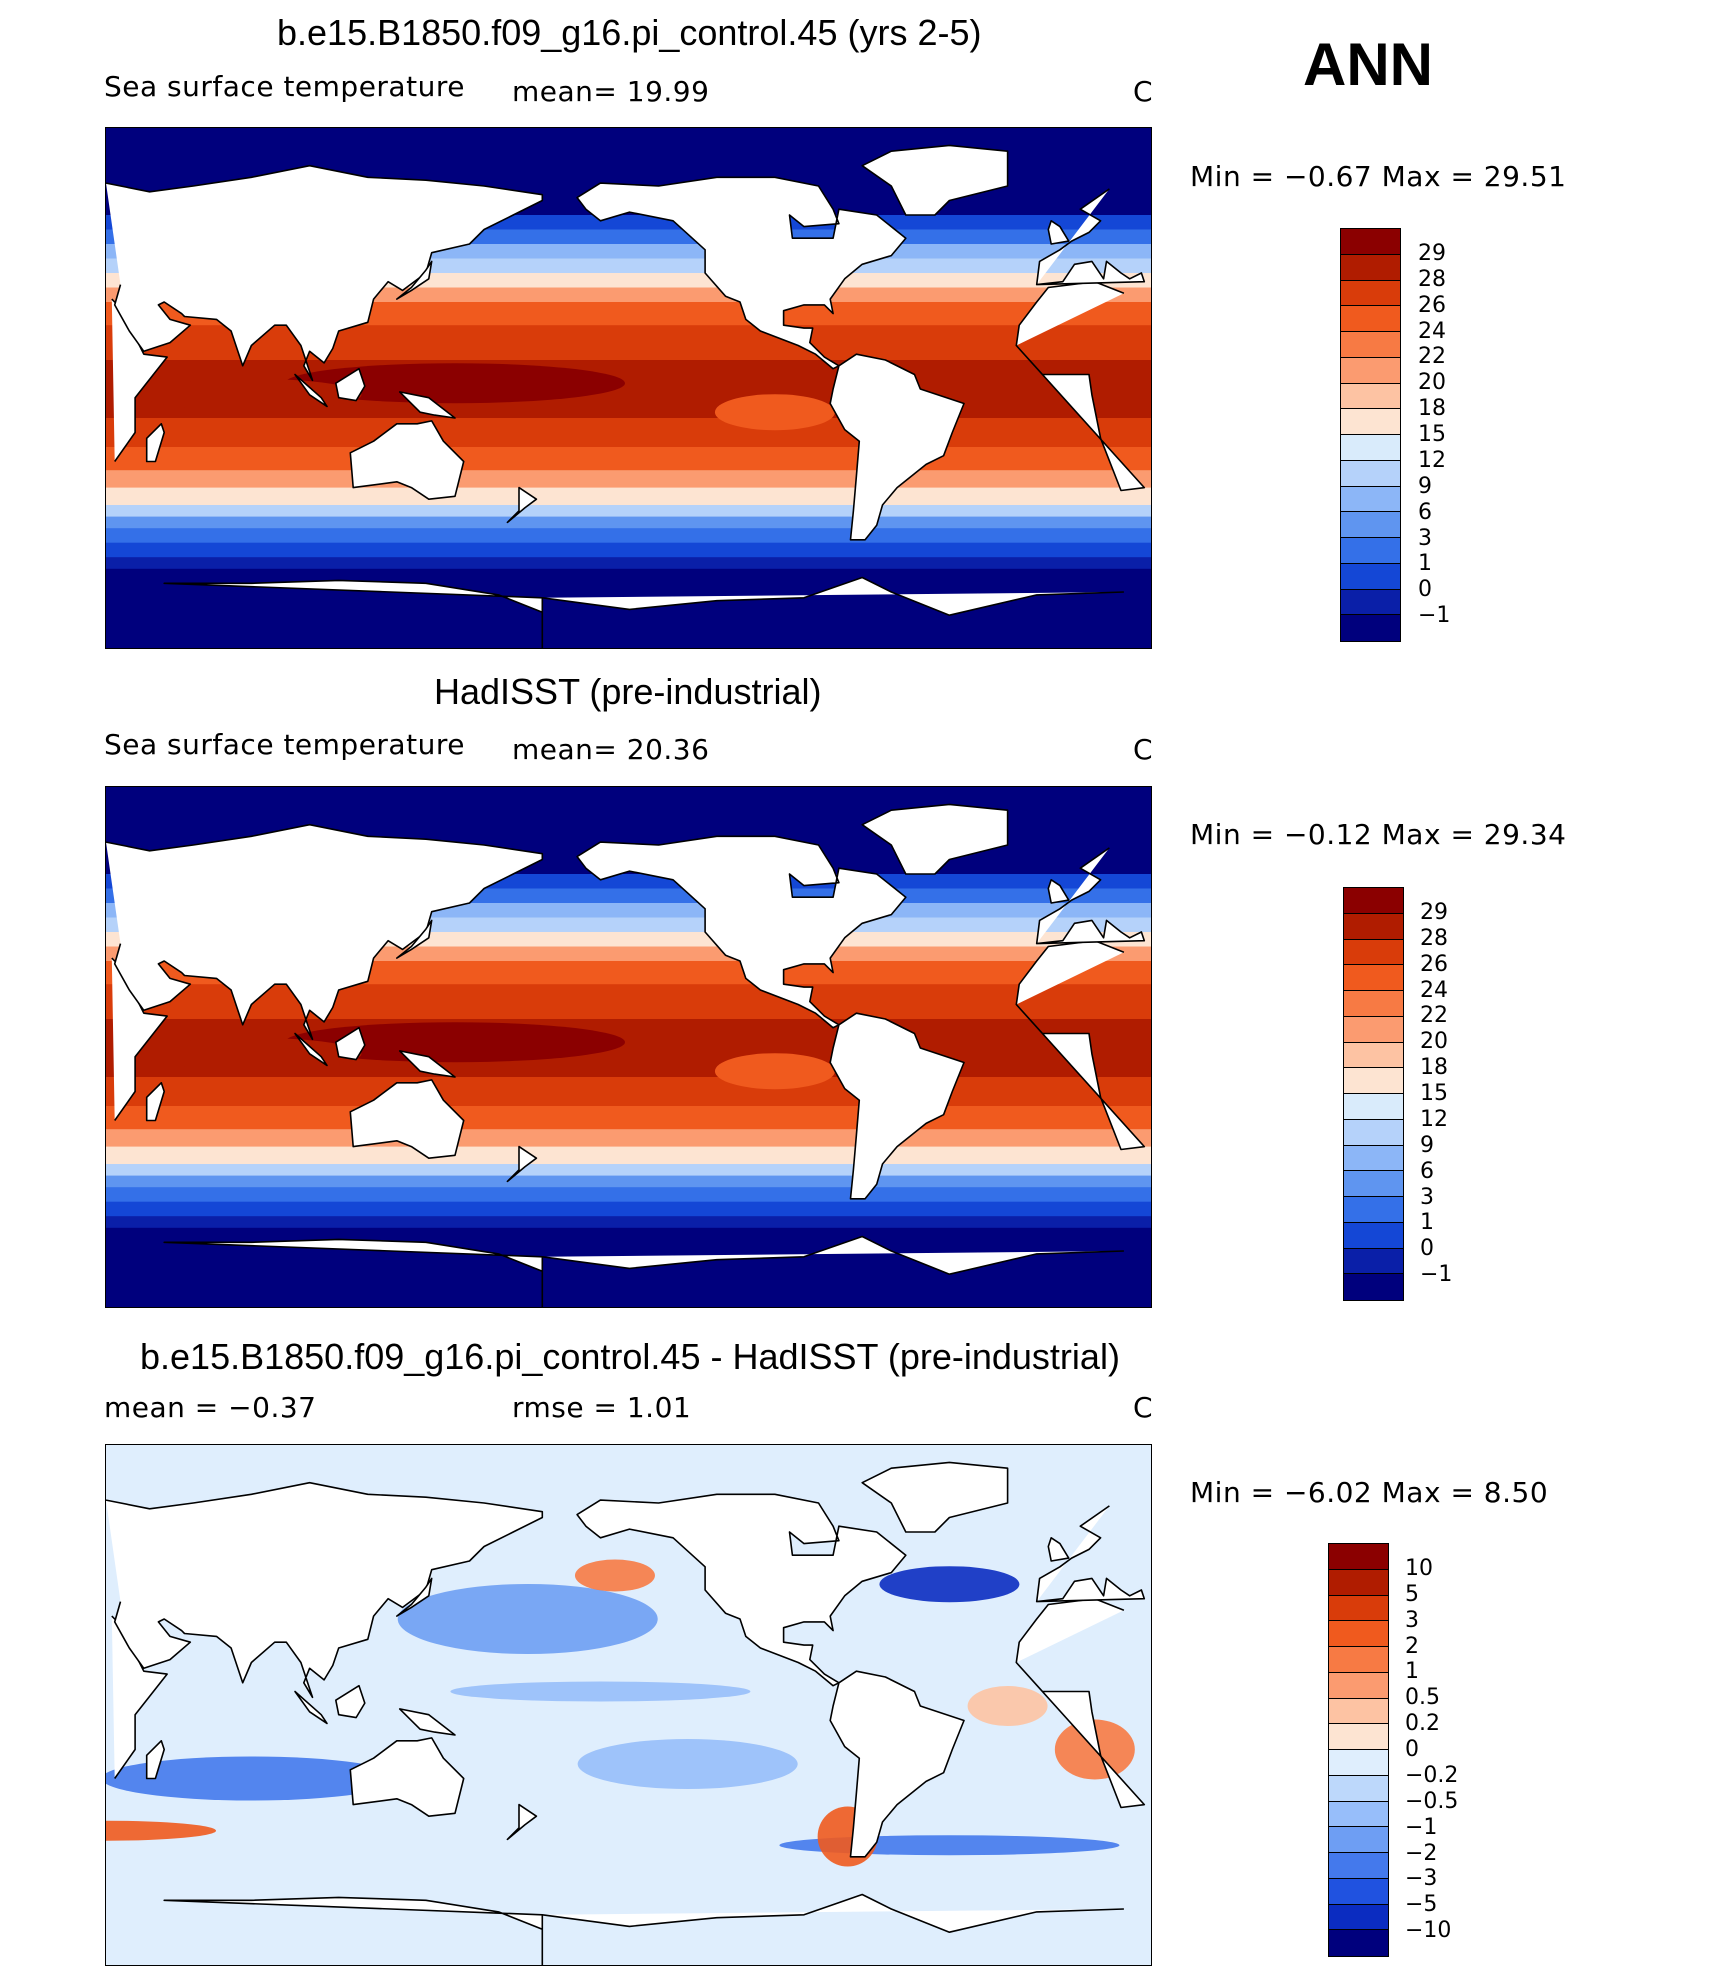 The width and height of the screenshot is (1710, 1969). I want to click on colorbar-tick-label: 0.2, so click(1422, 1724).